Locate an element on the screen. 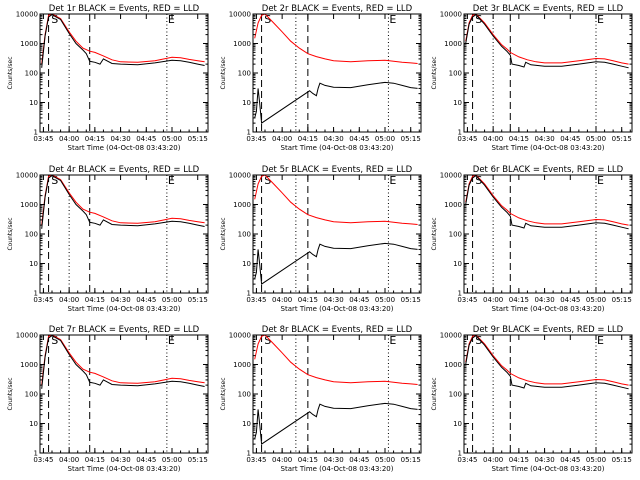 The height and width of the screenshot is (480, 640). panel-title: Det 4r BLACK = Events, RED = LLD is located at coordinates (124, 170).